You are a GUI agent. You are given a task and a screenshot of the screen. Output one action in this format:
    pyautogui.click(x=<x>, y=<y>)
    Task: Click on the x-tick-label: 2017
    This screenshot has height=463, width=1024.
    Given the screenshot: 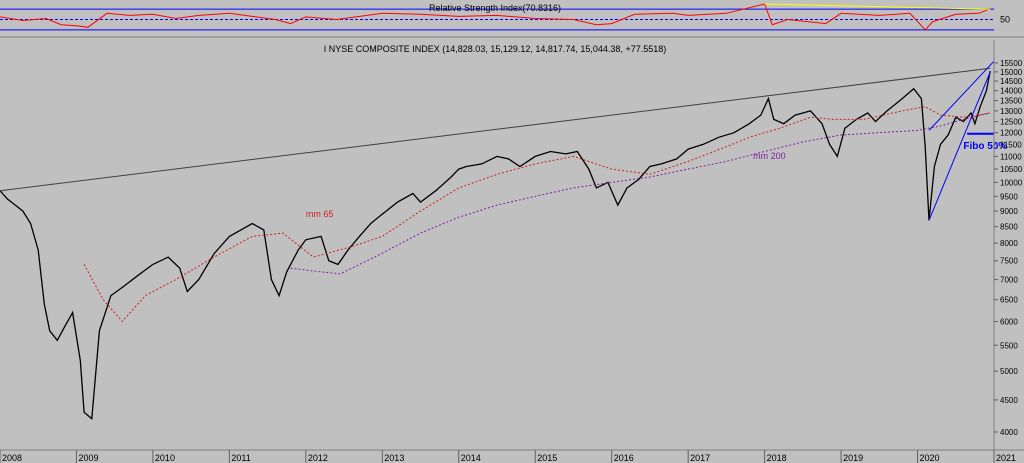 What is the action you would take?
    pyautogui.click(x=700, y=458)
    